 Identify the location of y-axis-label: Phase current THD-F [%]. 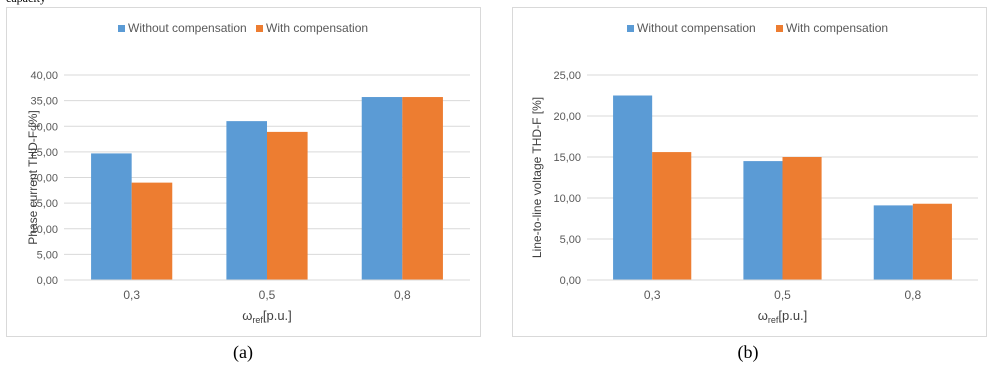
(33, 177).